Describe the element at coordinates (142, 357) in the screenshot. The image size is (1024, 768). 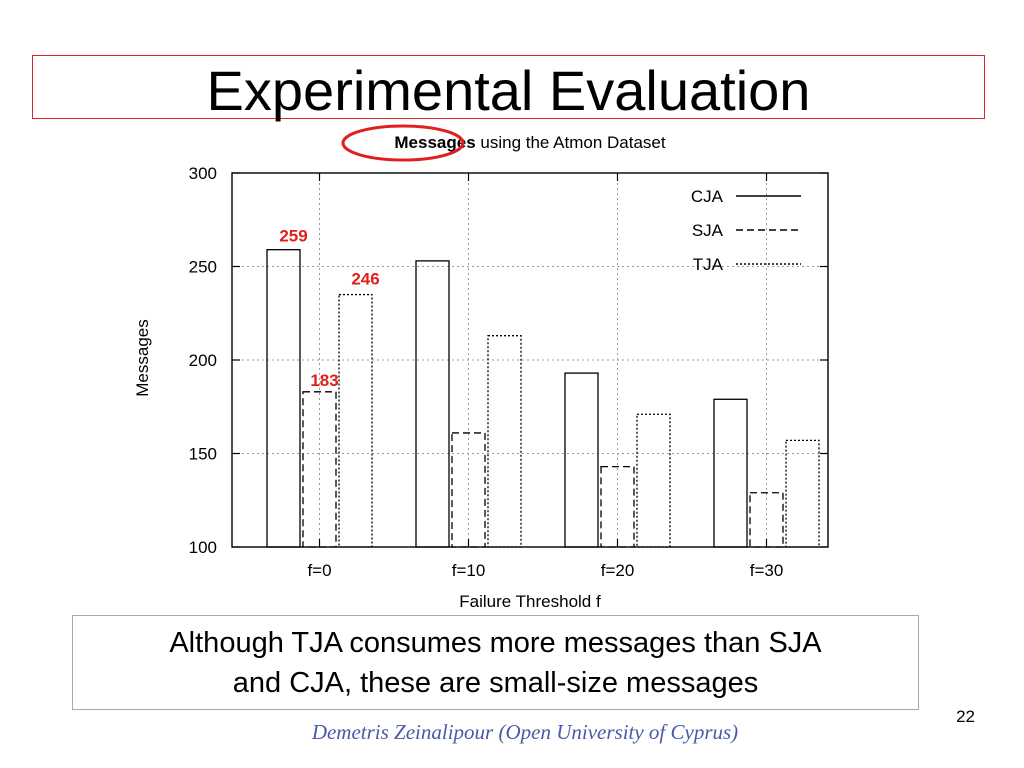
I see `y-axis-label: Messages` at that location.